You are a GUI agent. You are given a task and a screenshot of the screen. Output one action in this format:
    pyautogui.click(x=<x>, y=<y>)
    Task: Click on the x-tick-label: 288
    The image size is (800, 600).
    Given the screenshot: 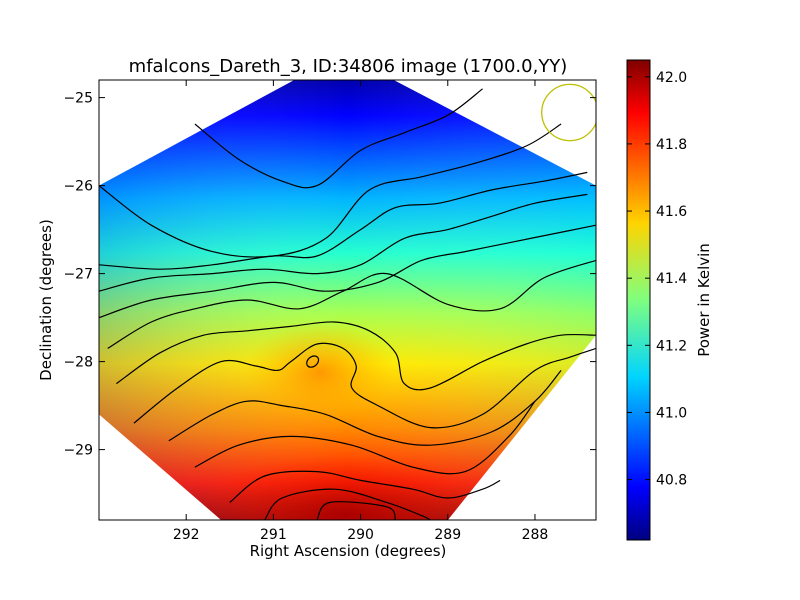 What is the action you would take?
    pyautogui.click(x=535, y=535)
    